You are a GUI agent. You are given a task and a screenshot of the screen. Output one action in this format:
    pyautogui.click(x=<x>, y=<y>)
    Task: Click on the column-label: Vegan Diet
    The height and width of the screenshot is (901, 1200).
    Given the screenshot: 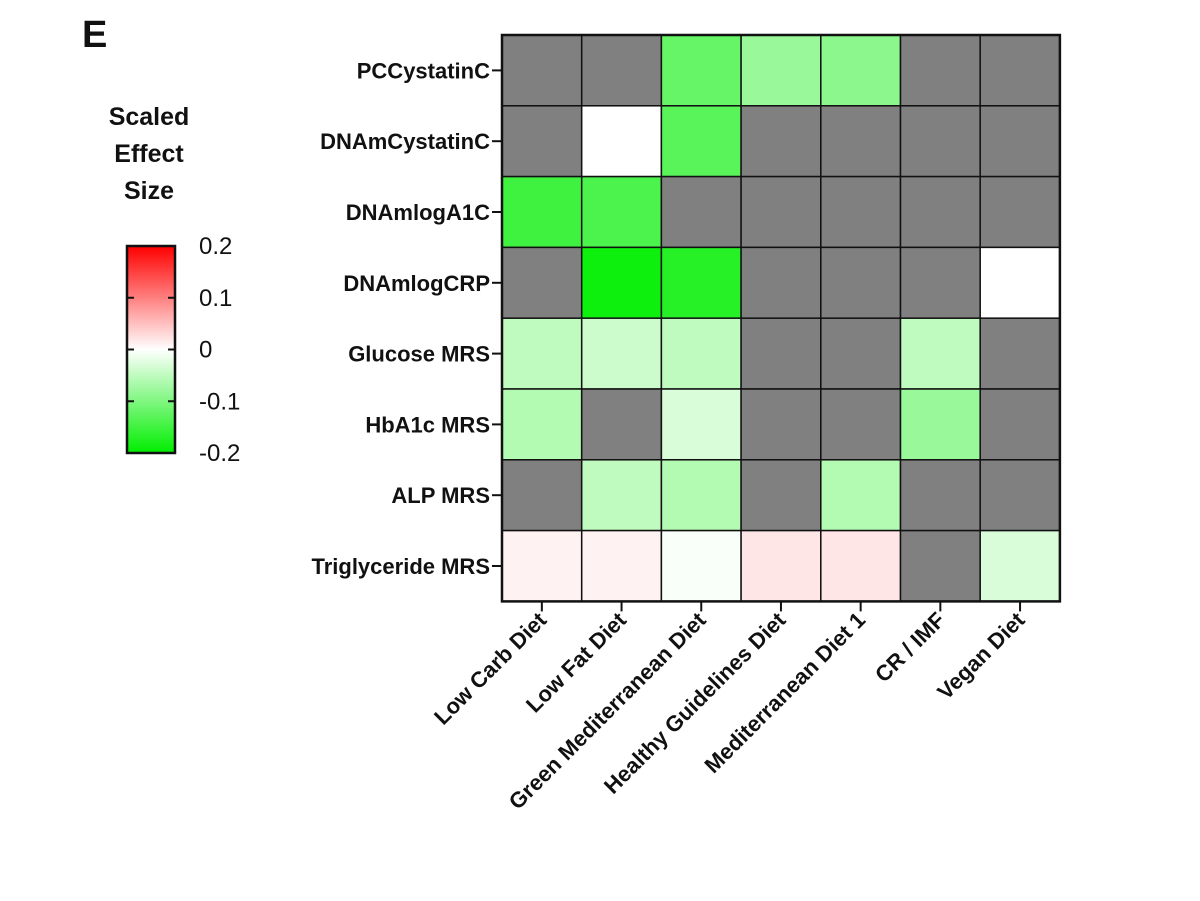 What is the action you would take?
    pyautogui.click(x=981, y=656)
    